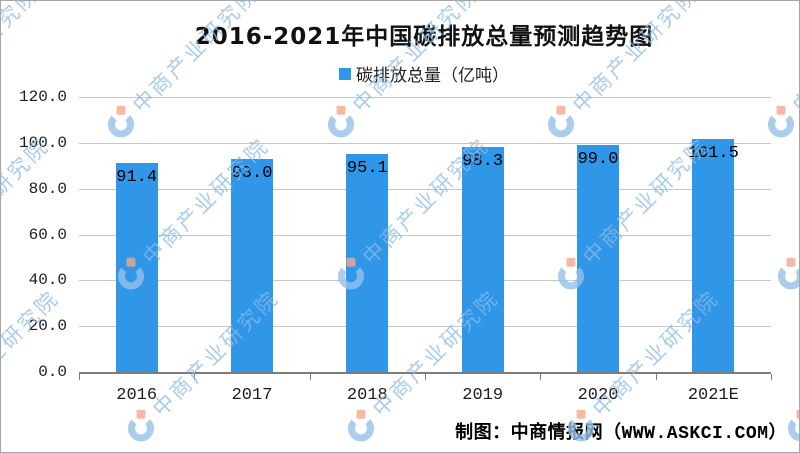  I want to click on bar-value-label: 98.3, so click(483, 161).